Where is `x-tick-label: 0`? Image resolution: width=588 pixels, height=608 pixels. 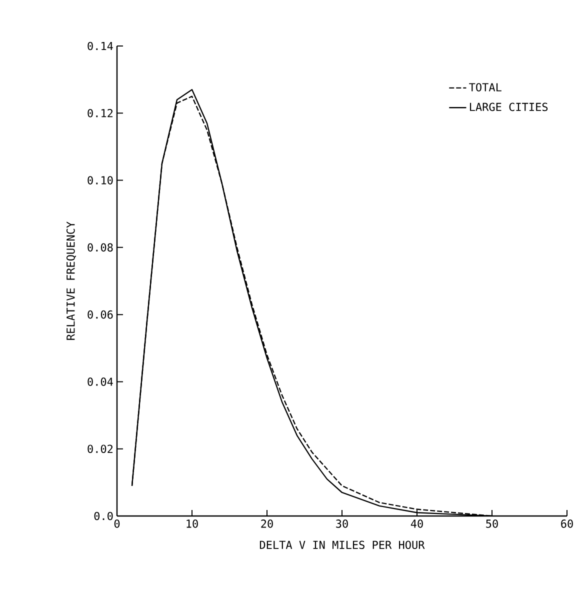
x-tick-label: 0 is located at coordinates (117, 524).